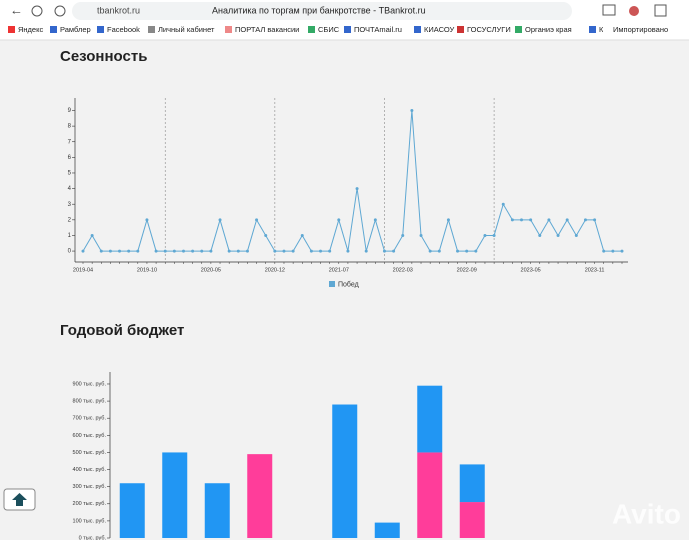  I want to click on bookmark: Личный кабинет, so click(186, 29).